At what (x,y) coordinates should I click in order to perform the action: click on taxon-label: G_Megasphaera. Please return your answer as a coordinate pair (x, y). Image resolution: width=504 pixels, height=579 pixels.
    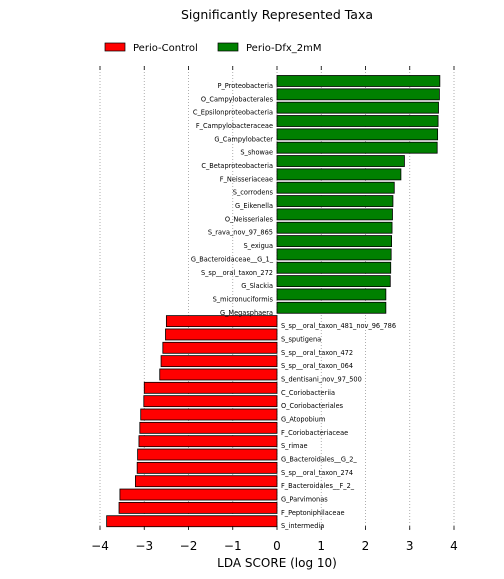
    Looking at the image, I should click on (246, 313).